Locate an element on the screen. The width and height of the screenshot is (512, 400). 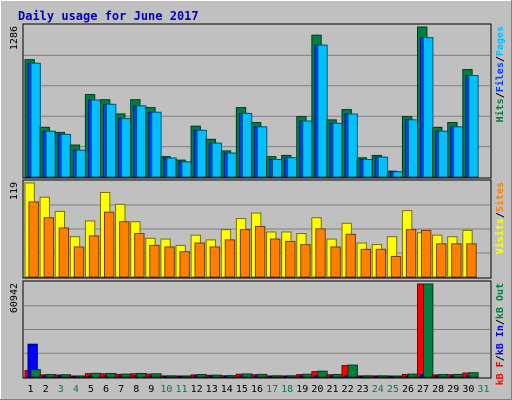
x-tick-label: 16 is located at coordinates (257, 389).